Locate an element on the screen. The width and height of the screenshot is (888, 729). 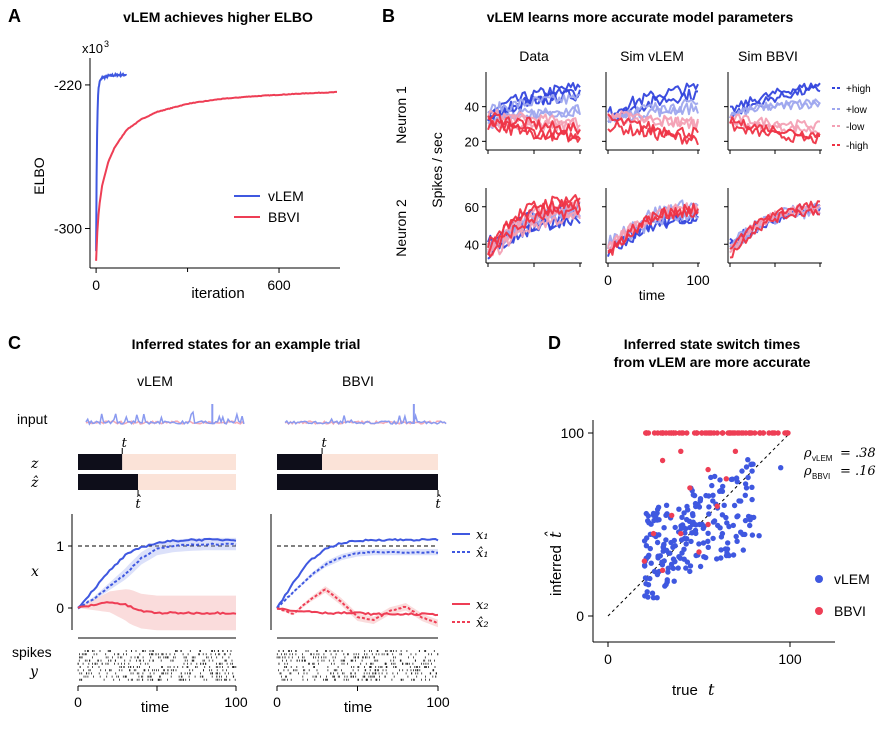
row-x-label: x is located at coordinates (35, 572).